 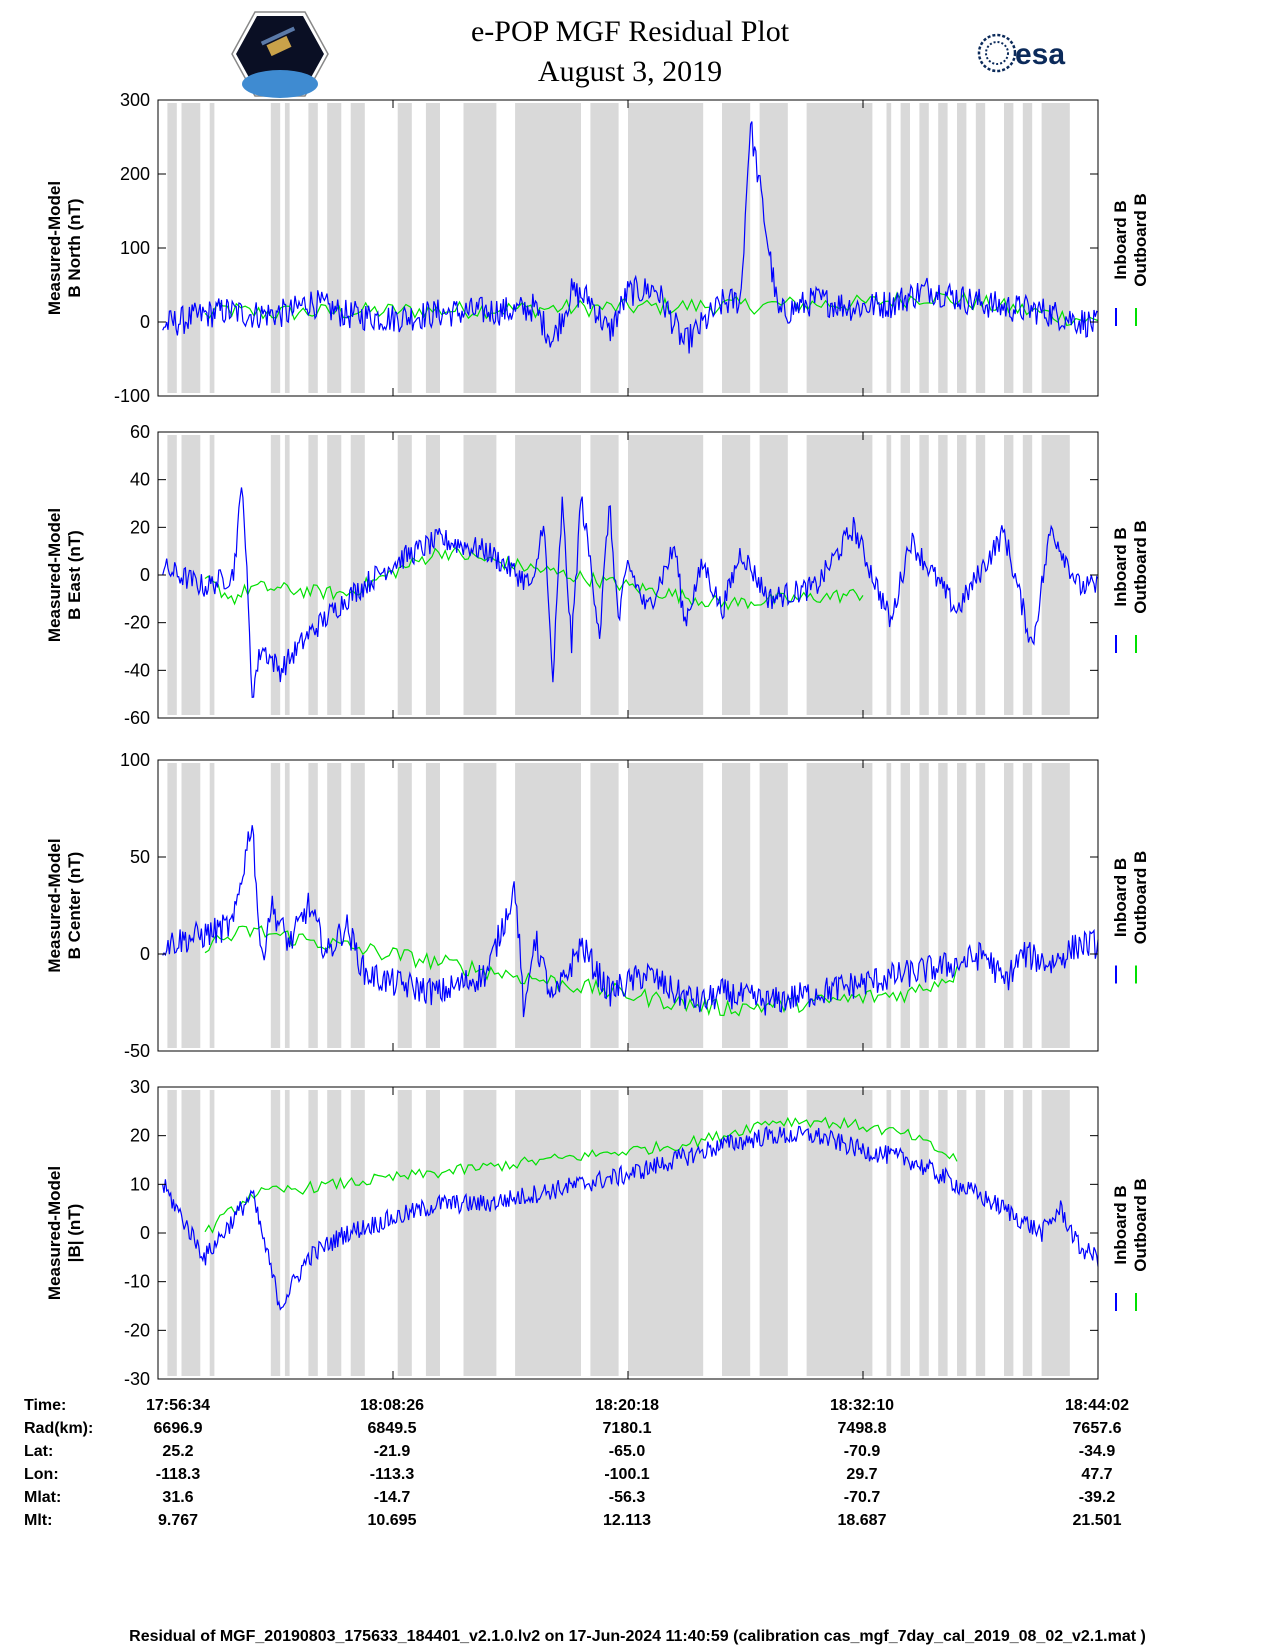 What do you see at coordinates (140, 432) in the screenshot?
I see `y-tick-label: 60` at bounding box center [140, 432].